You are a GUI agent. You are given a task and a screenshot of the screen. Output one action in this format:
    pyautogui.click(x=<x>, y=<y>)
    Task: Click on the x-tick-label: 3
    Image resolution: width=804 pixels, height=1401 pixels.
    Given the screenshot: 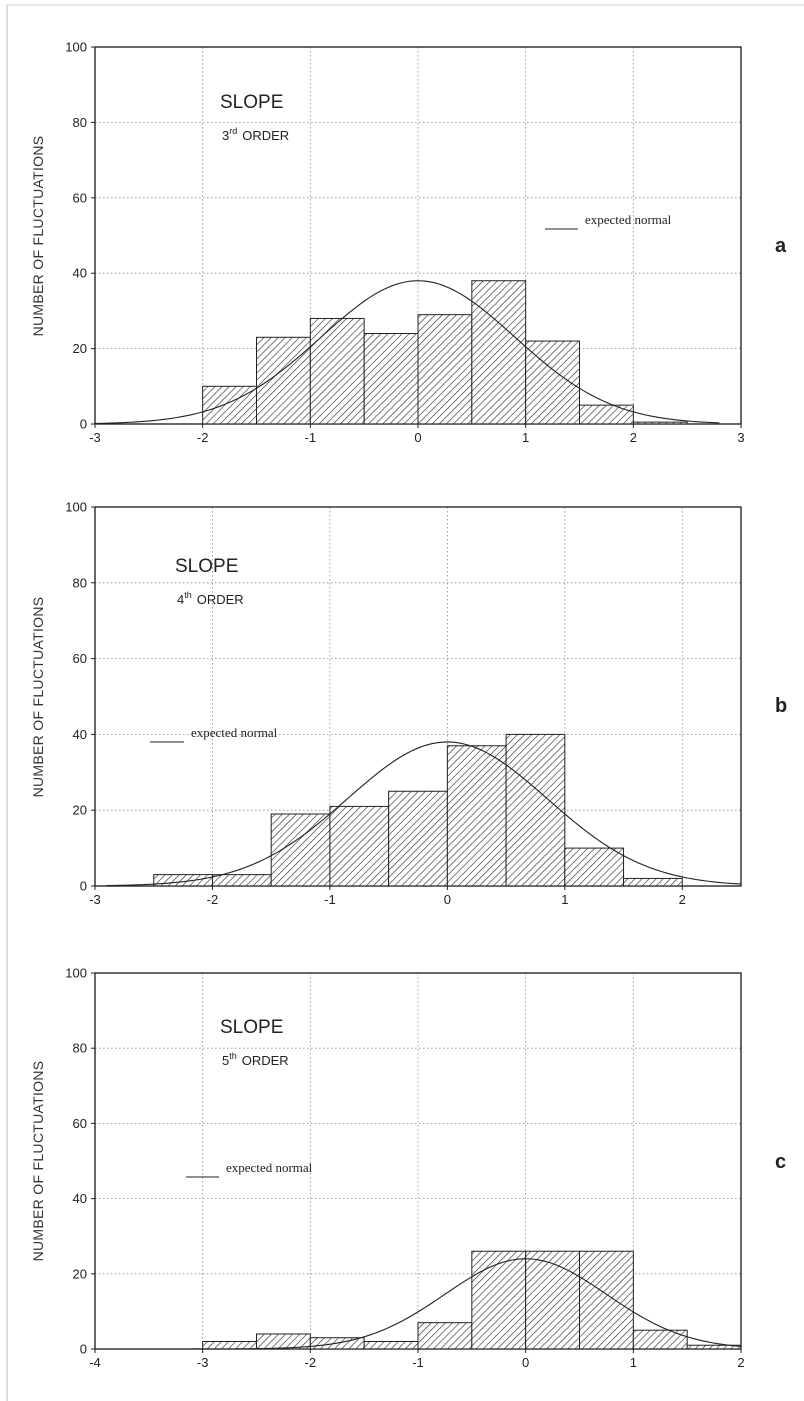 What is the action you would take?
    pyautogui.click(x=740, y=437)
    